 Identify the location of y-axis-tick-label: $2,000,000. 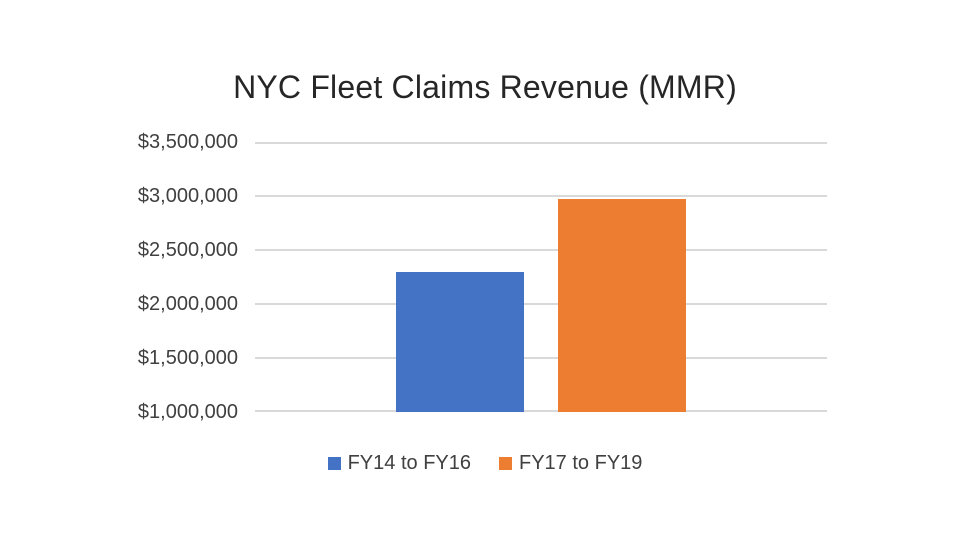
(187, 304).